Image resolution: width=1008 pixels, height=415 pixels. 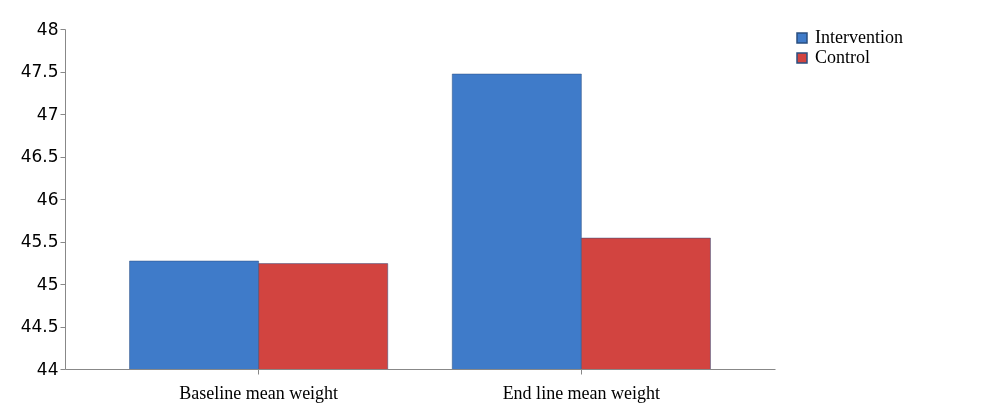 I want to click on x-tick-label: End line mean weight, so click(x=581, y=392).